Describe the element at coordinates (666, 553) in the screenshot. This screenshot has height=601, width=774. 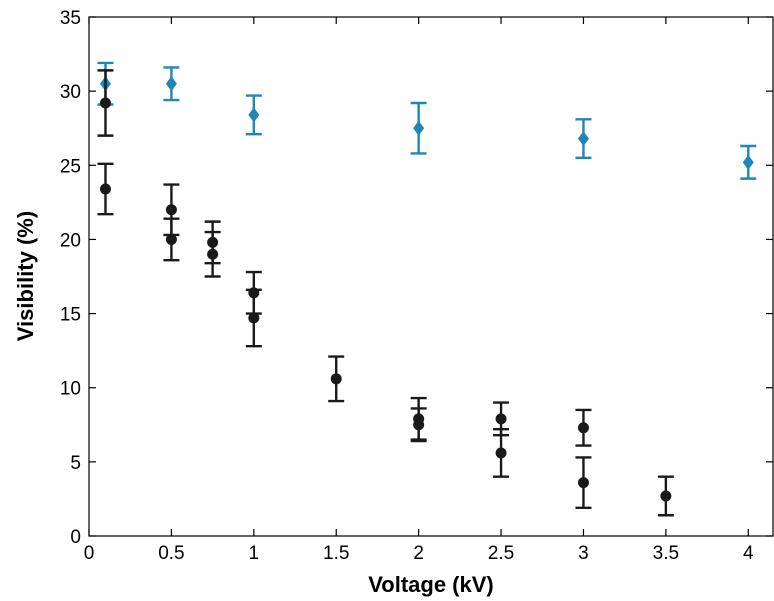
I see `x-tick-label: 3.5` at that location.